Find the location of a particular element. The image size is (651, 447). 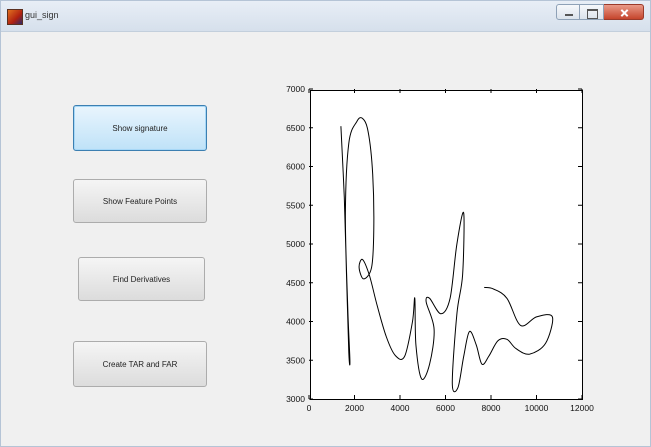

x-tick-label: 0 is located at coordinates (309, 408).